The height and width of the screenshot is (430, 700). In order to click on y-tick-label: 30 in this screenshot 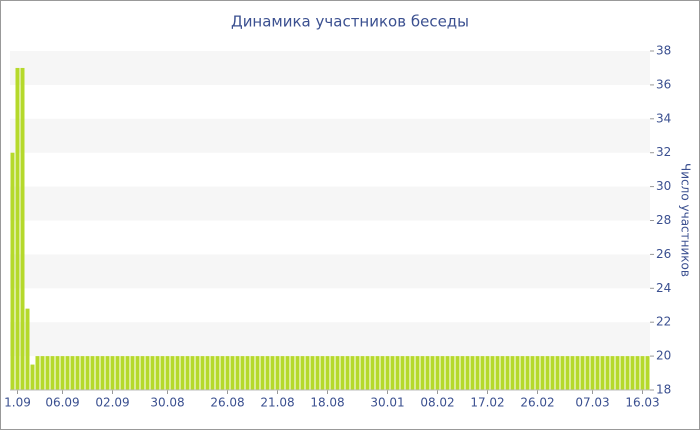, I will do `click(663, 186)`.